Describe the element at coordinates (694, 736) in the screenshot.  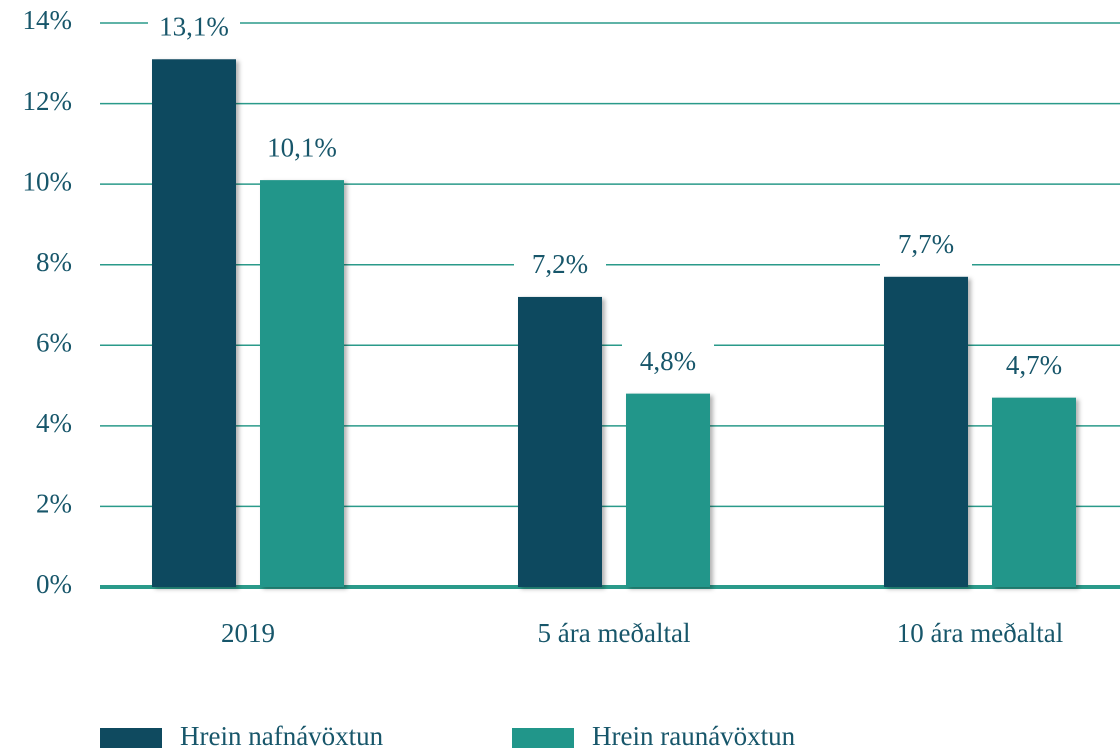
I see `legend-label: Hrein raunávöxtun` at that location.